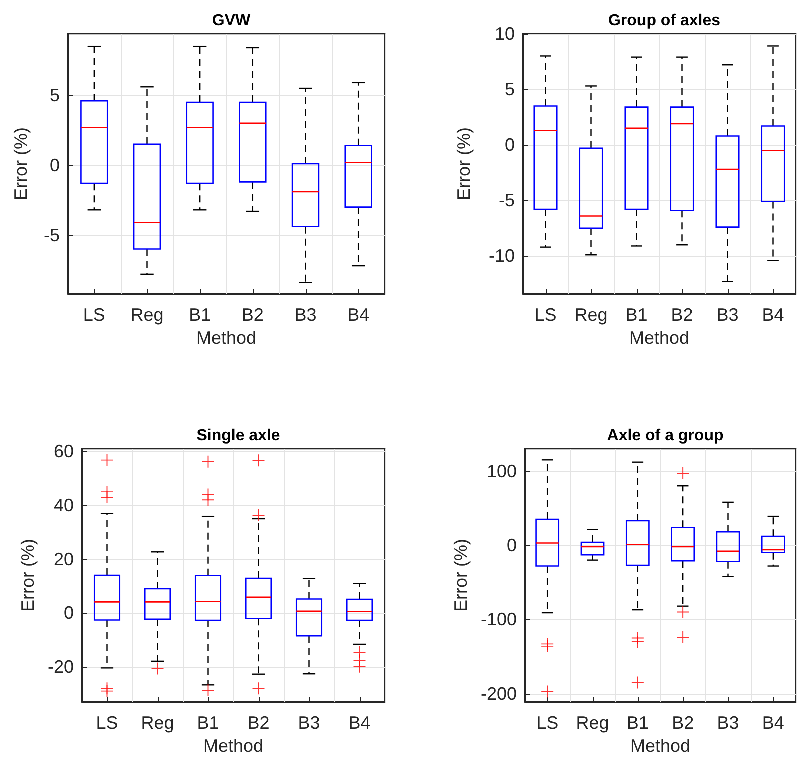 This screenshot has height=760, width=798. I want to click on y-tick-label: -100, so click(498, 620).